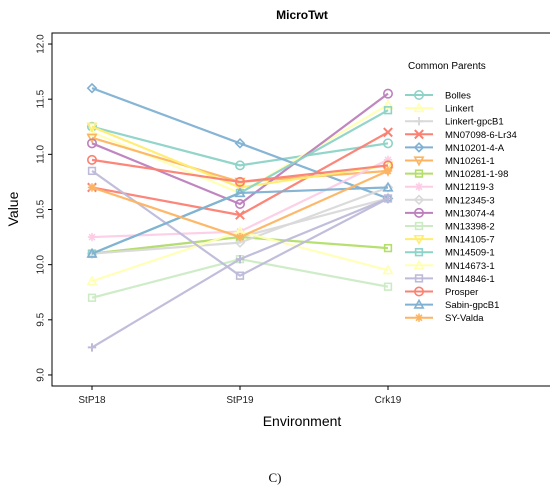 The width and height of the screenshot is (550, 492). I want to click on legend-item: MN10281-1-98, so click(456, 174).